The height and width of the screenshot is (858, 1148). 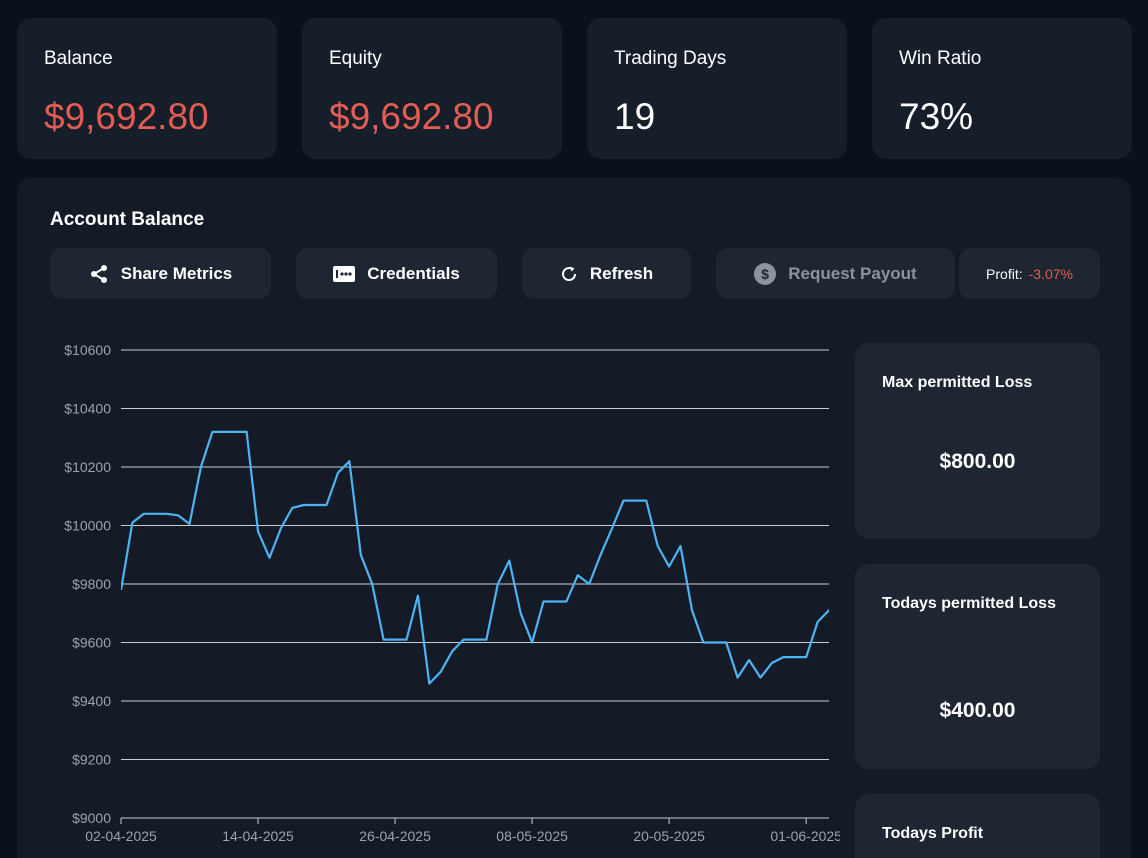 What do you see at coordinates (91, 760) in the screenshot?
I see `y-tick-label: $9200` at bounding box center [91, 760].